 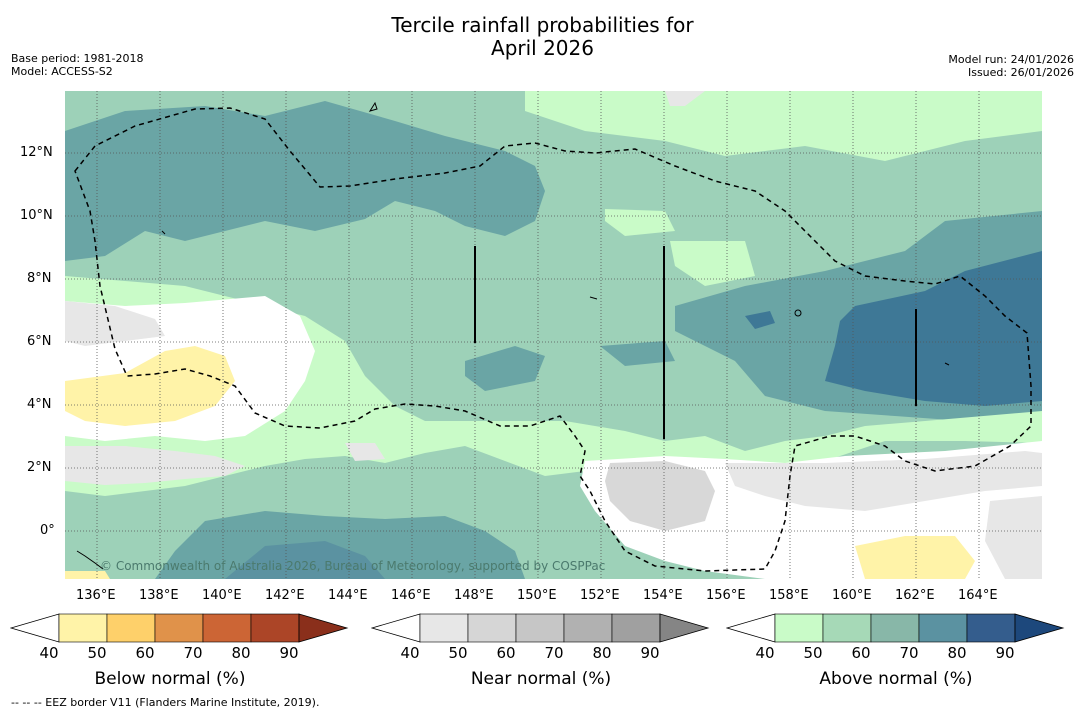 What do you see at coordinates (222, 595) in the screenshot?
I see `lon-label: 140°E` at bounding box center [222, 595].